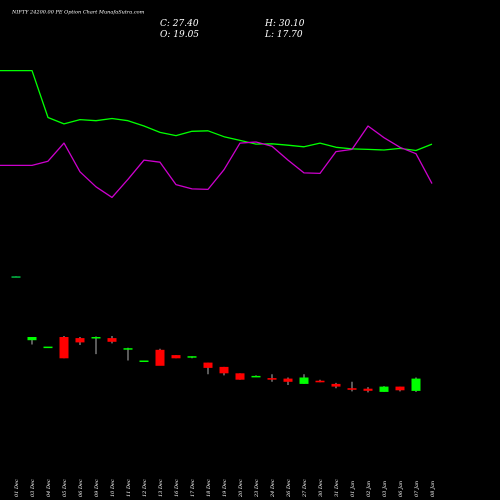  I want to click on x-tick-label: 09 Dec, so click(97, 488).